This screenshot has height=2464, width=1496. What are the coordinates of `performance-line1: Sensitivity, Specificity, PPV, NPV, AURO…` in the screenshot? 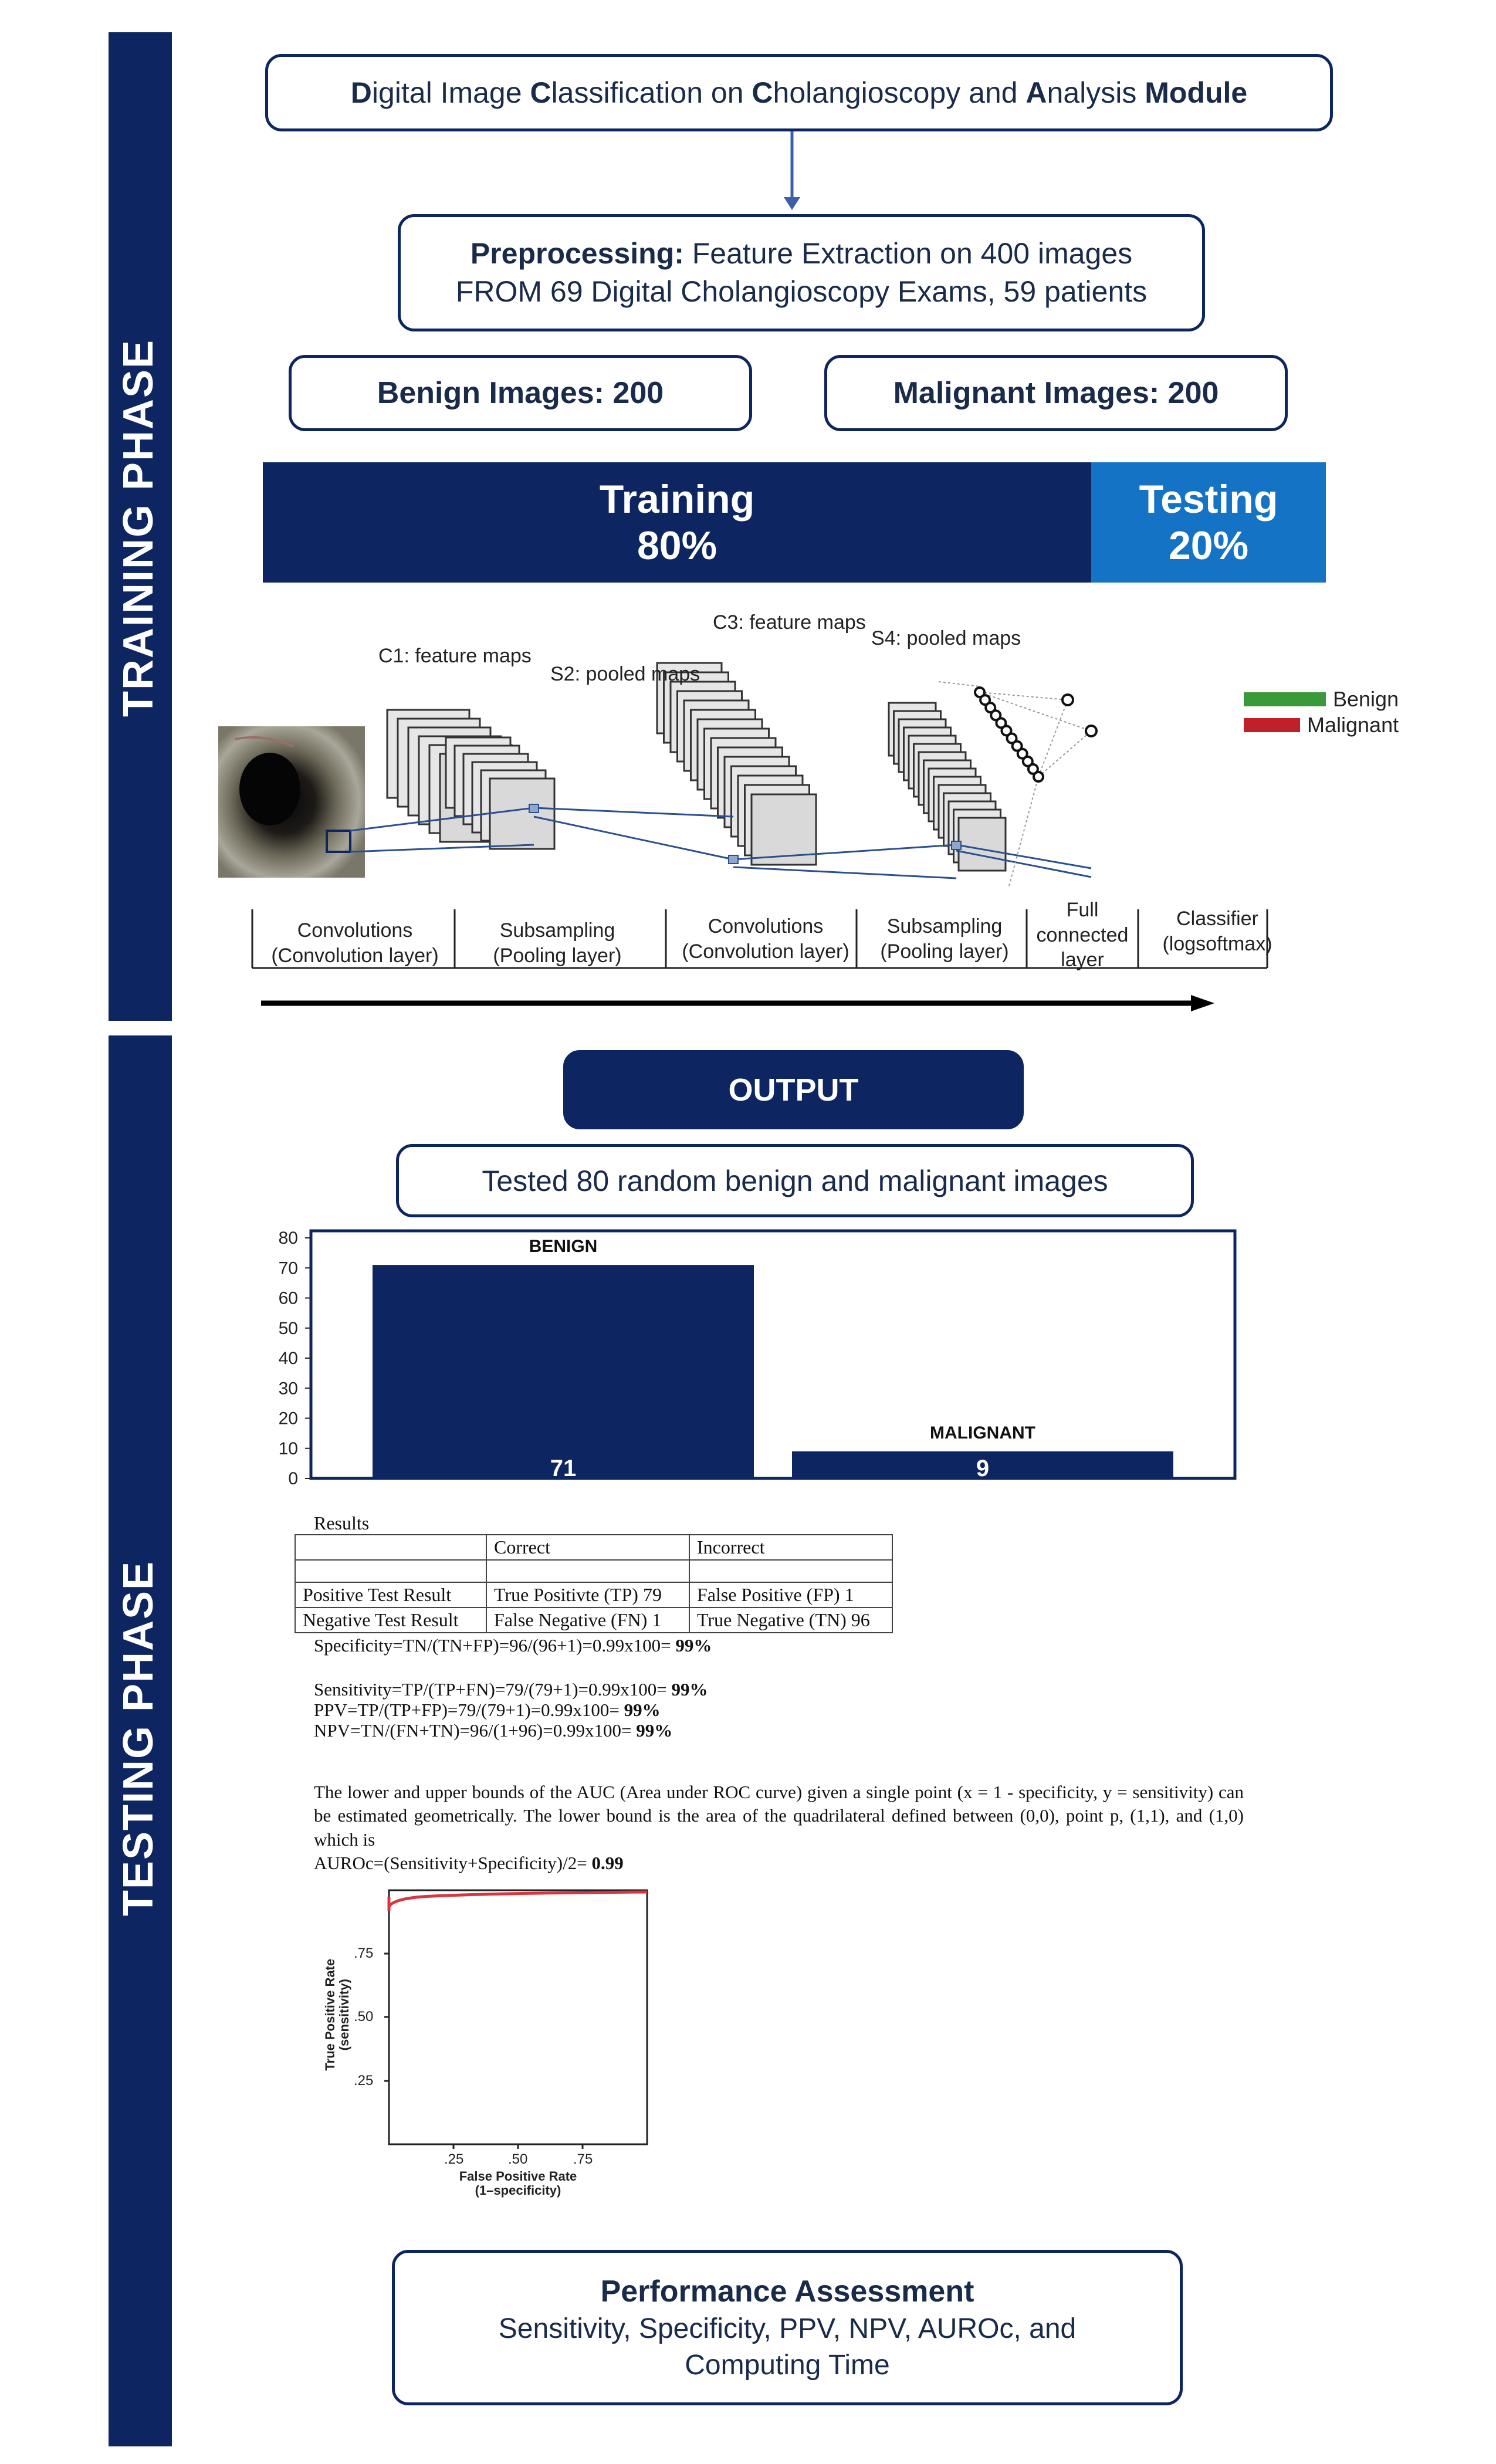 It's located at (787, 2329).